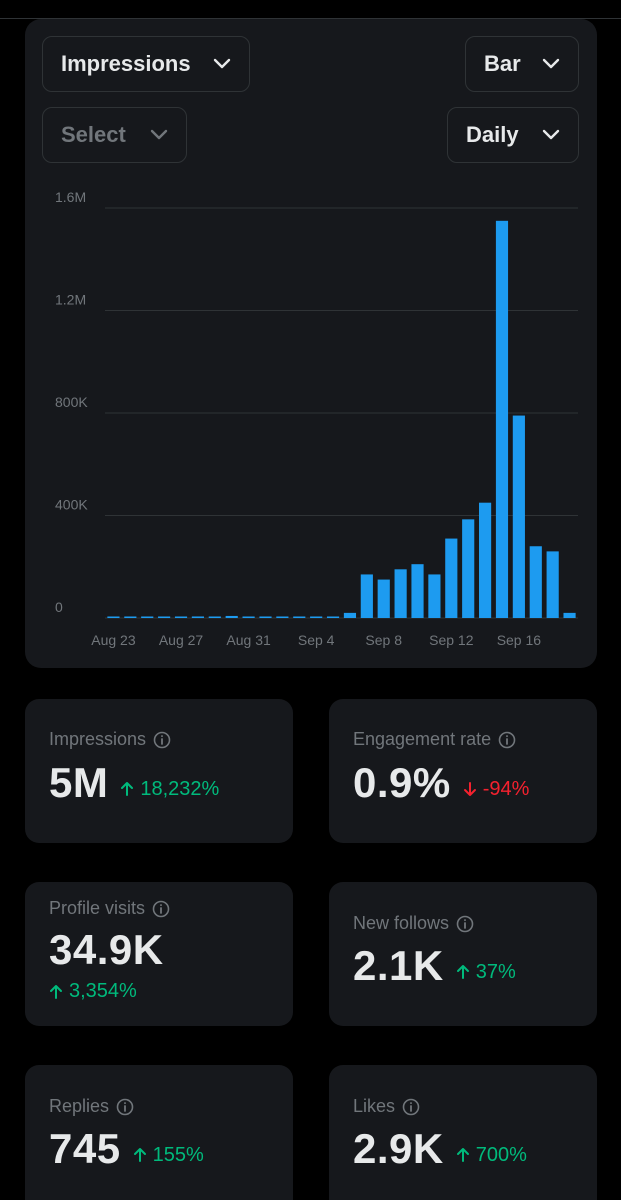  I want to click on interval-dropdown: Daily, so click(513, 135).